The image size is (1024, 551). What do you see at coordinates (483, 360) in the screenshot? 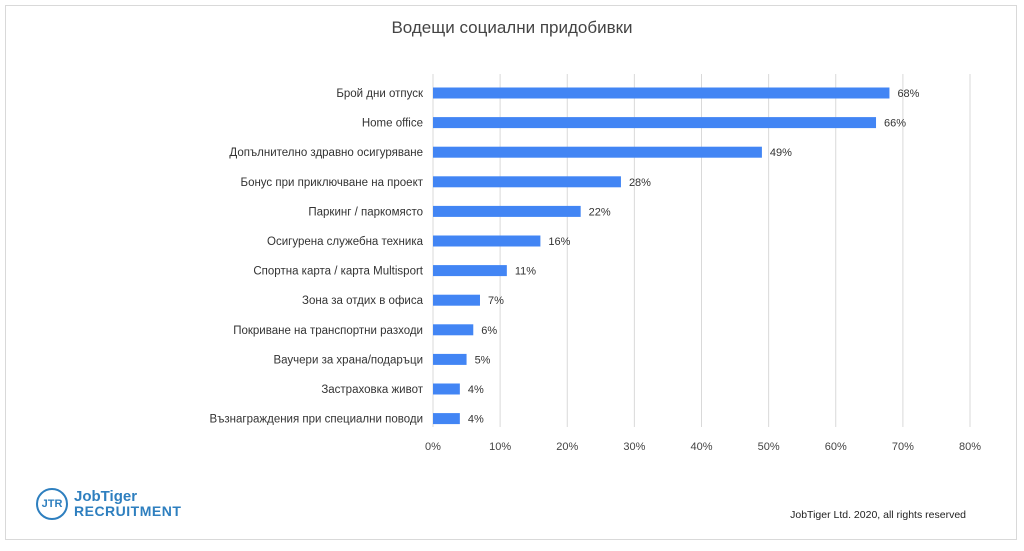
I see `data-label: 5%` at bounding box center [483, 360].